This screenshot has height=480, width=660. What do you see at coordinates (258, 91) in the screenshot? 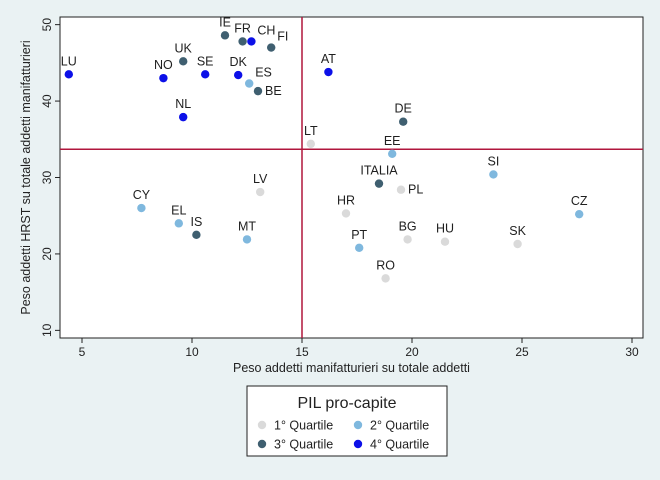
I see `point-be` at bounding box center [258, 91].